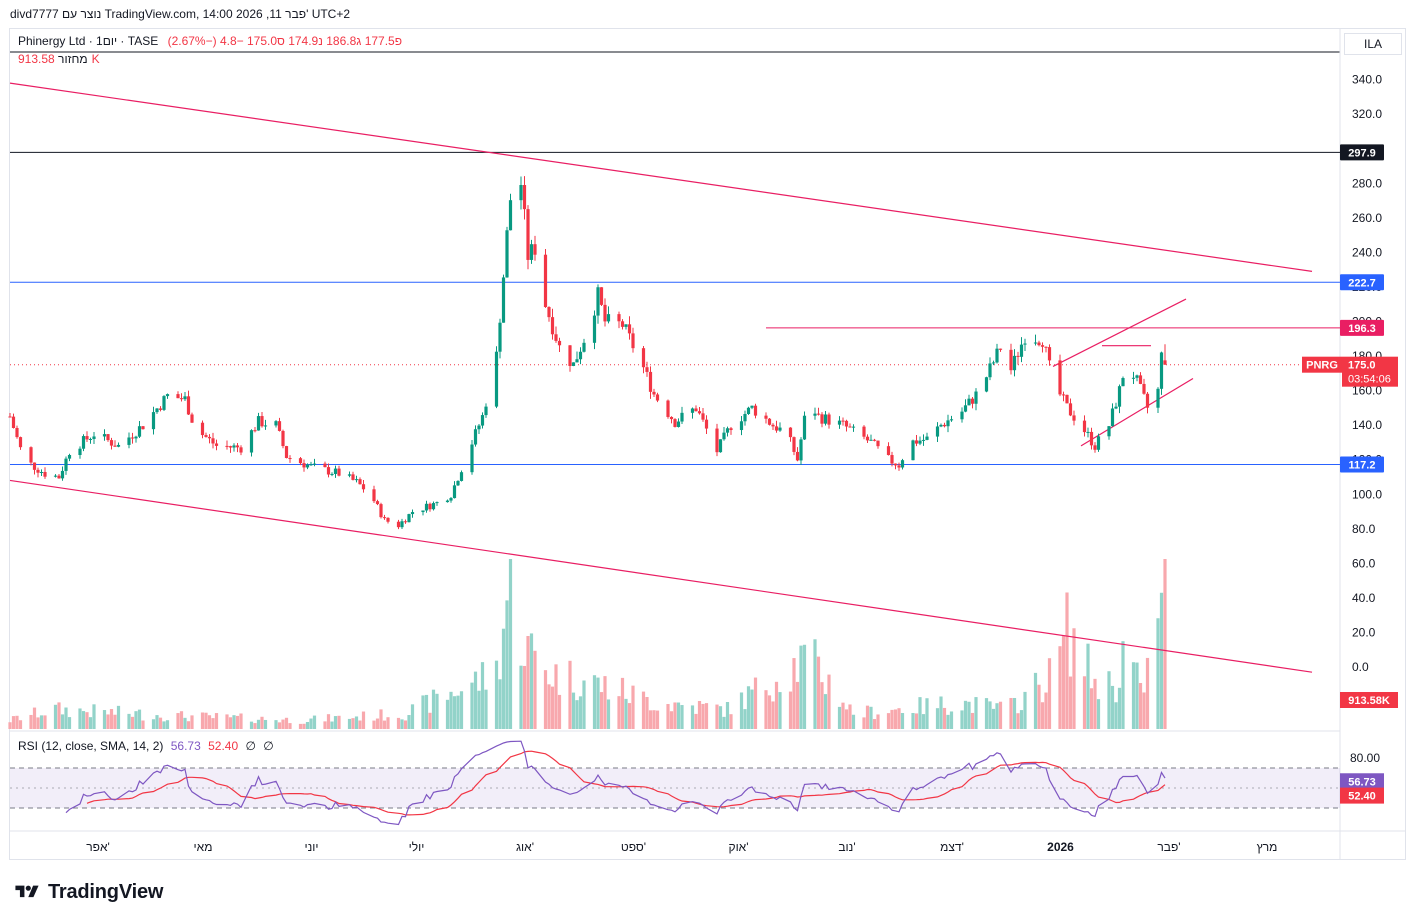 The height and width of the screenshot is (921, 1416). What do you see at coordinates (1373, 44) in the screenshot?
I see `currency-button: ILA` at bounding box center [1373, 44].